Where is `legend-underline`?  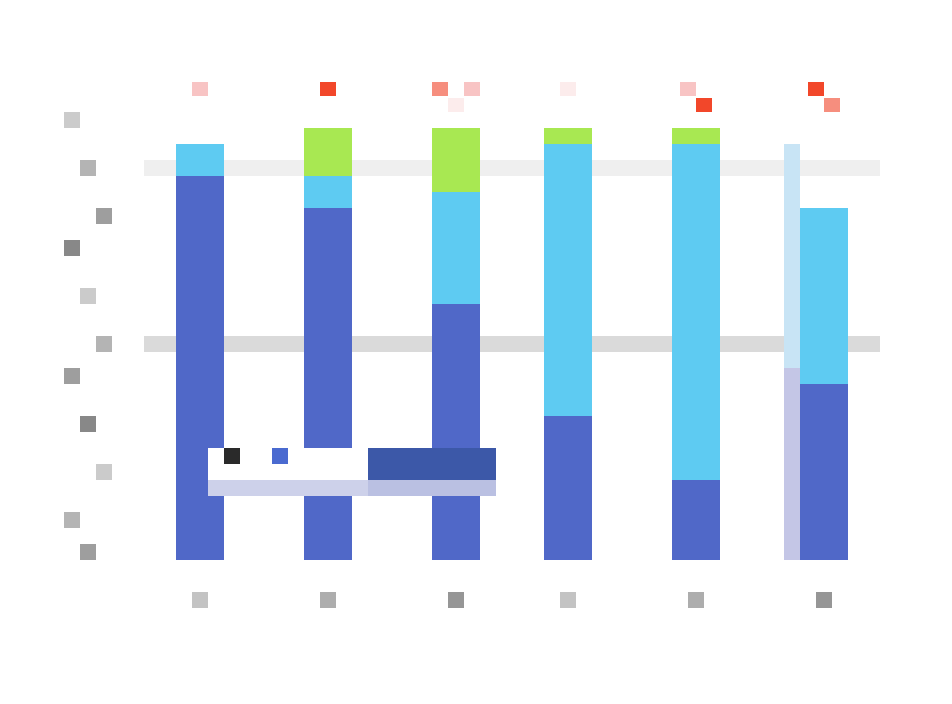
legend-underline is located at coordinates (352, 488).